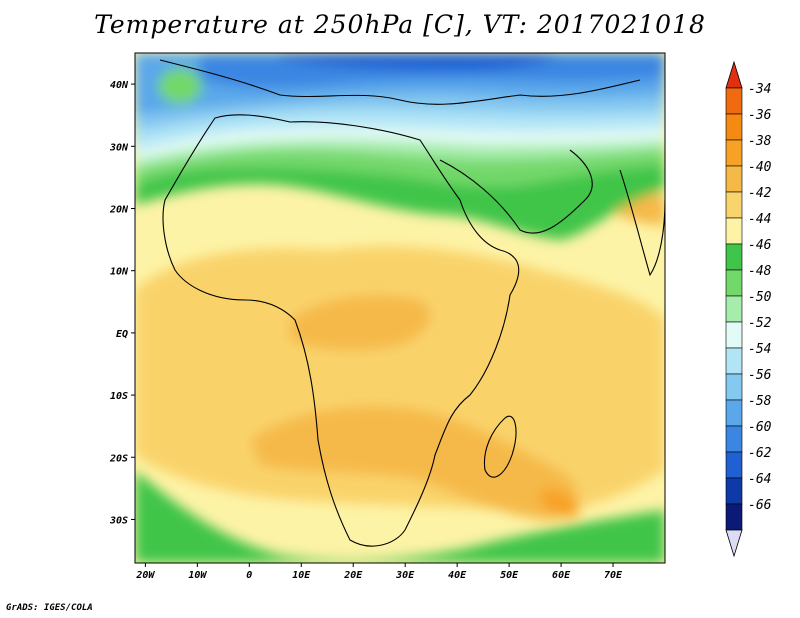 This screenshot has width=800, height=618. Describe the element at coordinates (759, 219) in the screenshot. I see `colorbar-label: -44` at that location.